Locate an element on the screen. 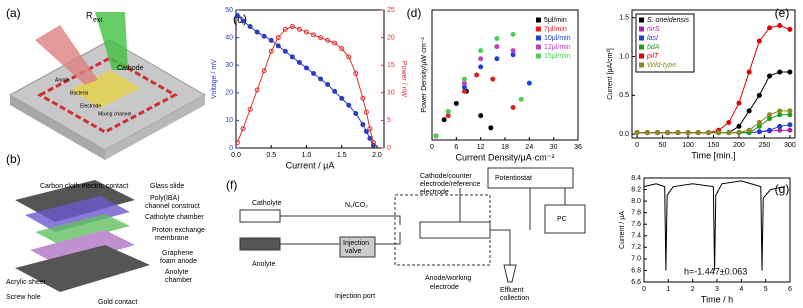  label: Carbon cloth electric contact is located at coordinates (84, 186).